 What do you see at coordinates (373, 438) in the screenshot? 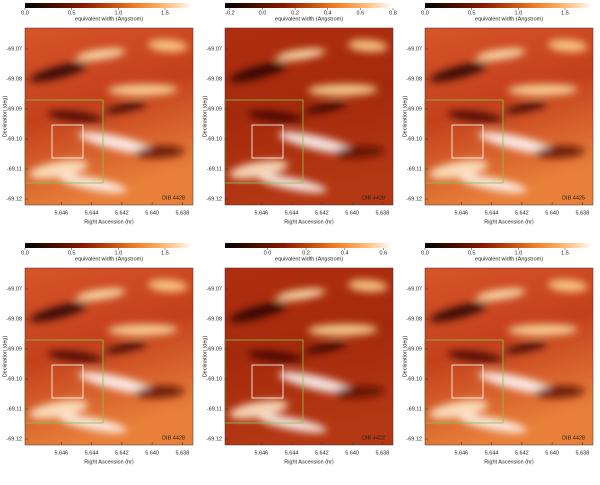
I see `annotation: DIB 4422` at bounding box center [373, 438].